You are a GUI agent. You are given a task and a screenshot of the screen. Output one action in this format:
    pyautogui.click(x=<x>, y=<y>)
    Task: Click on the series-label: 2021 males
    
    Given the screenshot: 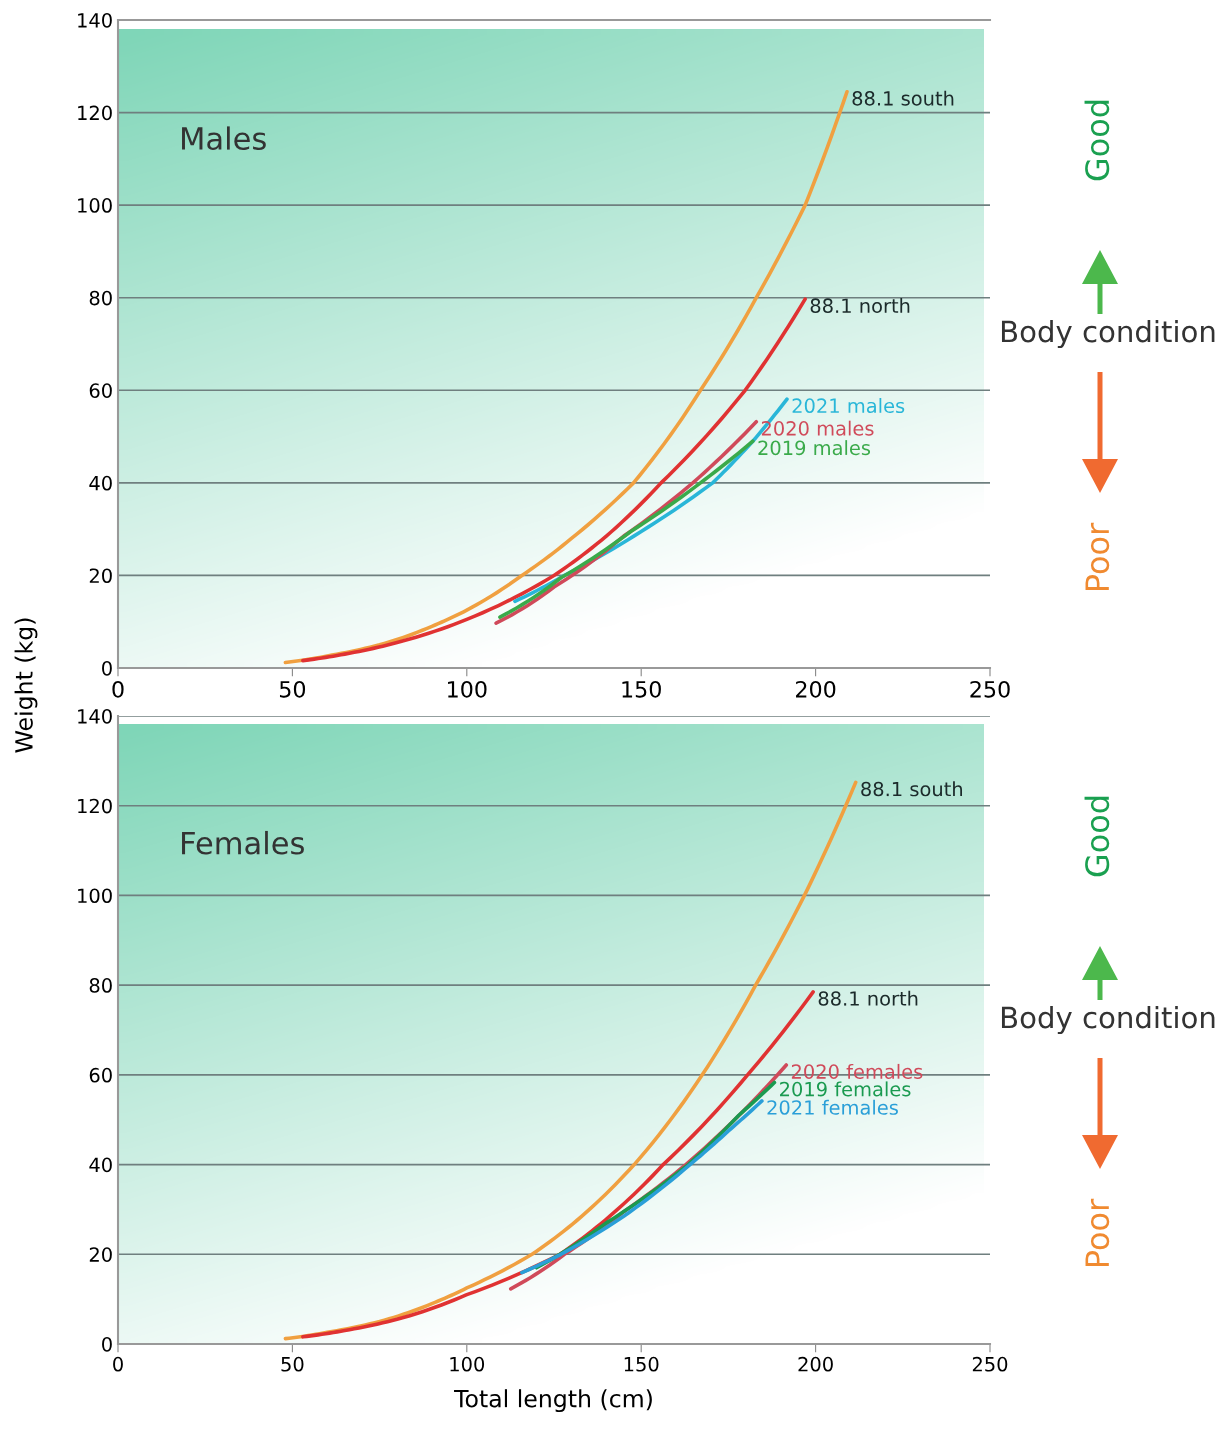 What is the action you would take?
    pyautogui.click(x=848, y=406)
    